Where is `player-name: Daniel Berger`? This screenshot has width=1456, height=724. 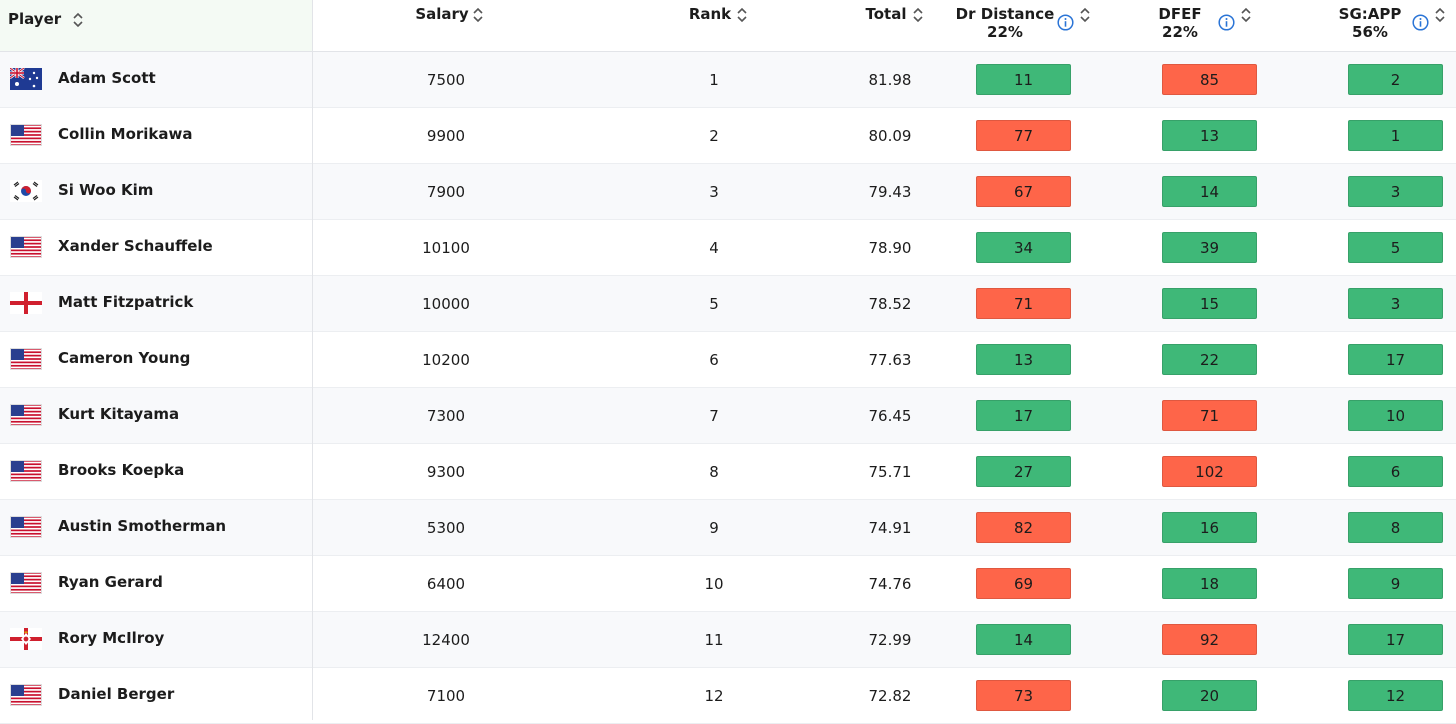
player-name: Daniel Berger is located at coordinates (116, 694).